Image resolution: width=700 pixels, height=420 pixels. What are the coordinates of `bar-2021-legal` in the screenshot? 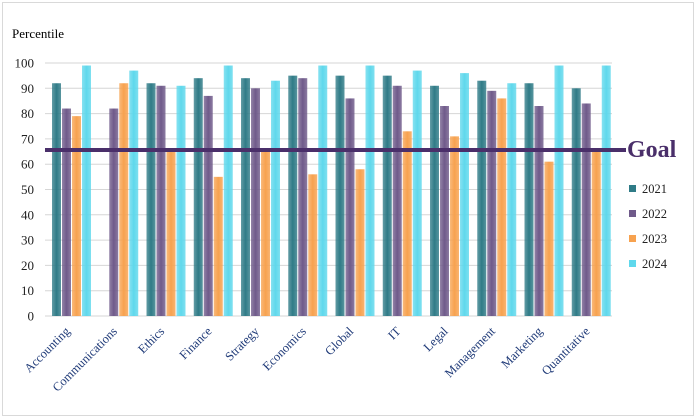 It's located at (434, 201).